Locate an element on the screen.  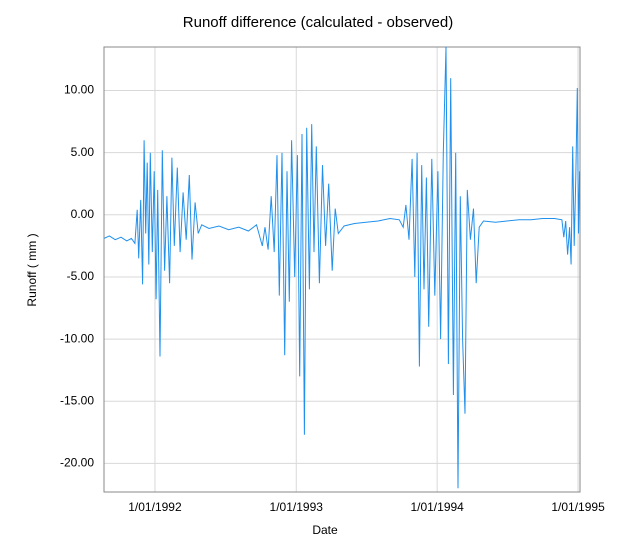
x-tick-label: 1/01/1994 is located at coordinates (437, 507).